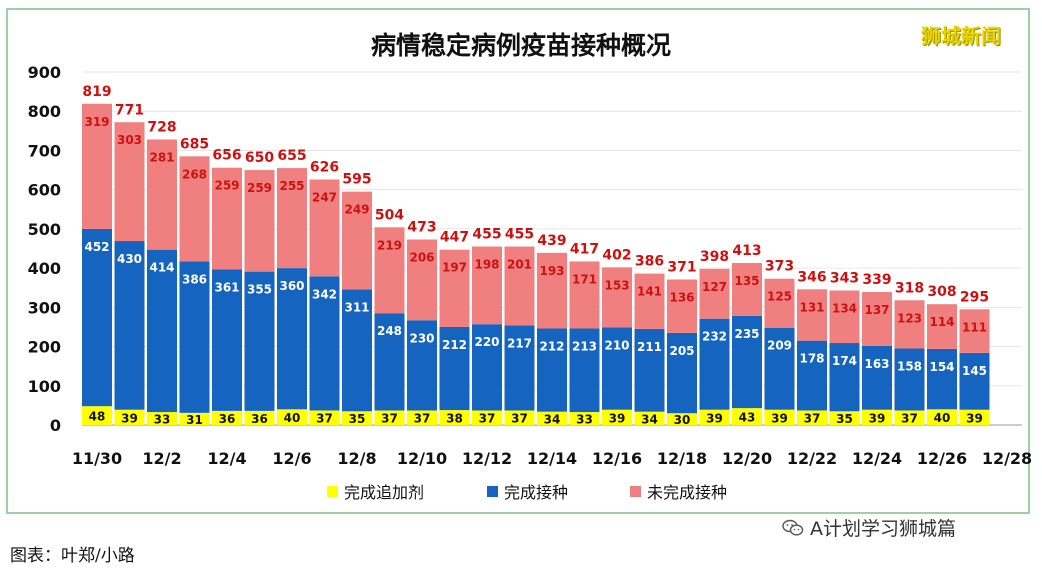  What do you see at coordinates (584, 249) in the screenshot?
I see `total-label: 417` at bounding box center [584, 249].